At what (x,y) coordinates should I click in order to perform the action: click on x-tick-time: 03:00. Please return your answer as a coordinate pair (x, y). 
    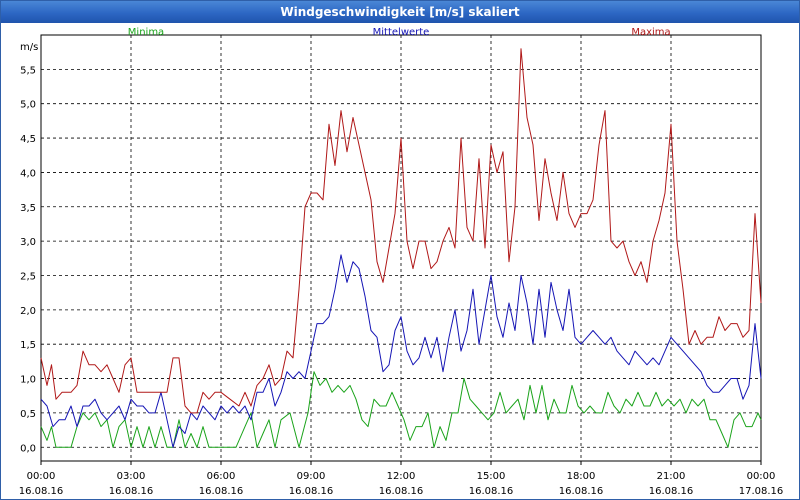
    Looking at the image, I should click on (131, 476).